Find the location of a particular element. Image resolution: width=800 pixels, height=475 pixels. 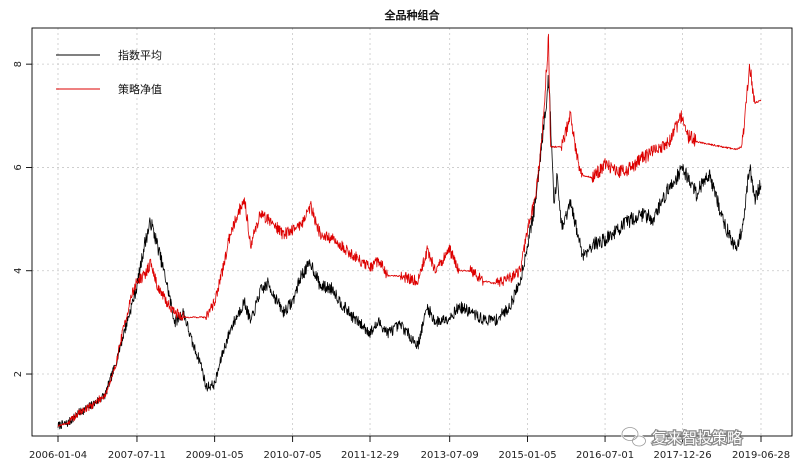

x-tick-label: 2010-07-05 is located at coordinates (293, 455).